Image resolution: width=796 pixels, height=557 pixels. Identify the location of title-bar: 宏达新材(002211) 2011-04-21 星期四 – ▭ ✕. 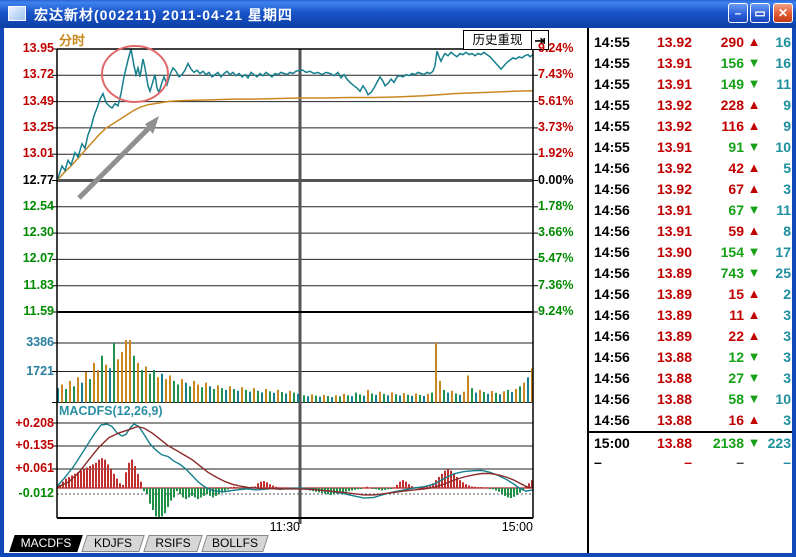
(398, 14).